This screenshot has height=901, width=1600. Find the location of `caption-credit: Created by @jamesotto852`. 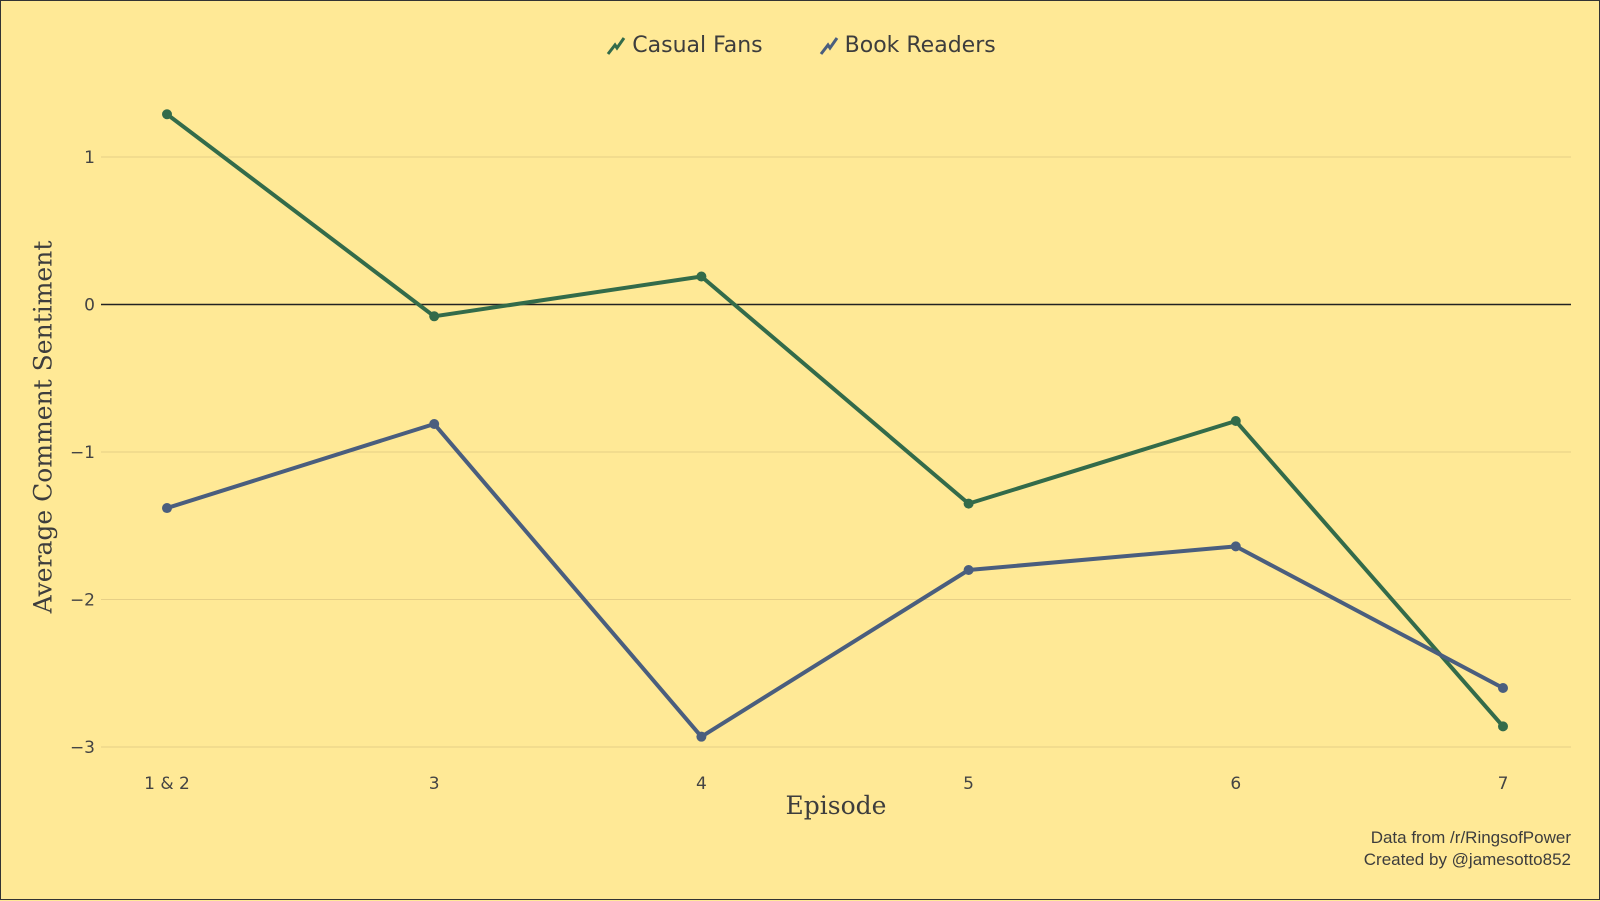

caption-credit: Created by @jamesotto852 is located at coordinates (1467, 859).